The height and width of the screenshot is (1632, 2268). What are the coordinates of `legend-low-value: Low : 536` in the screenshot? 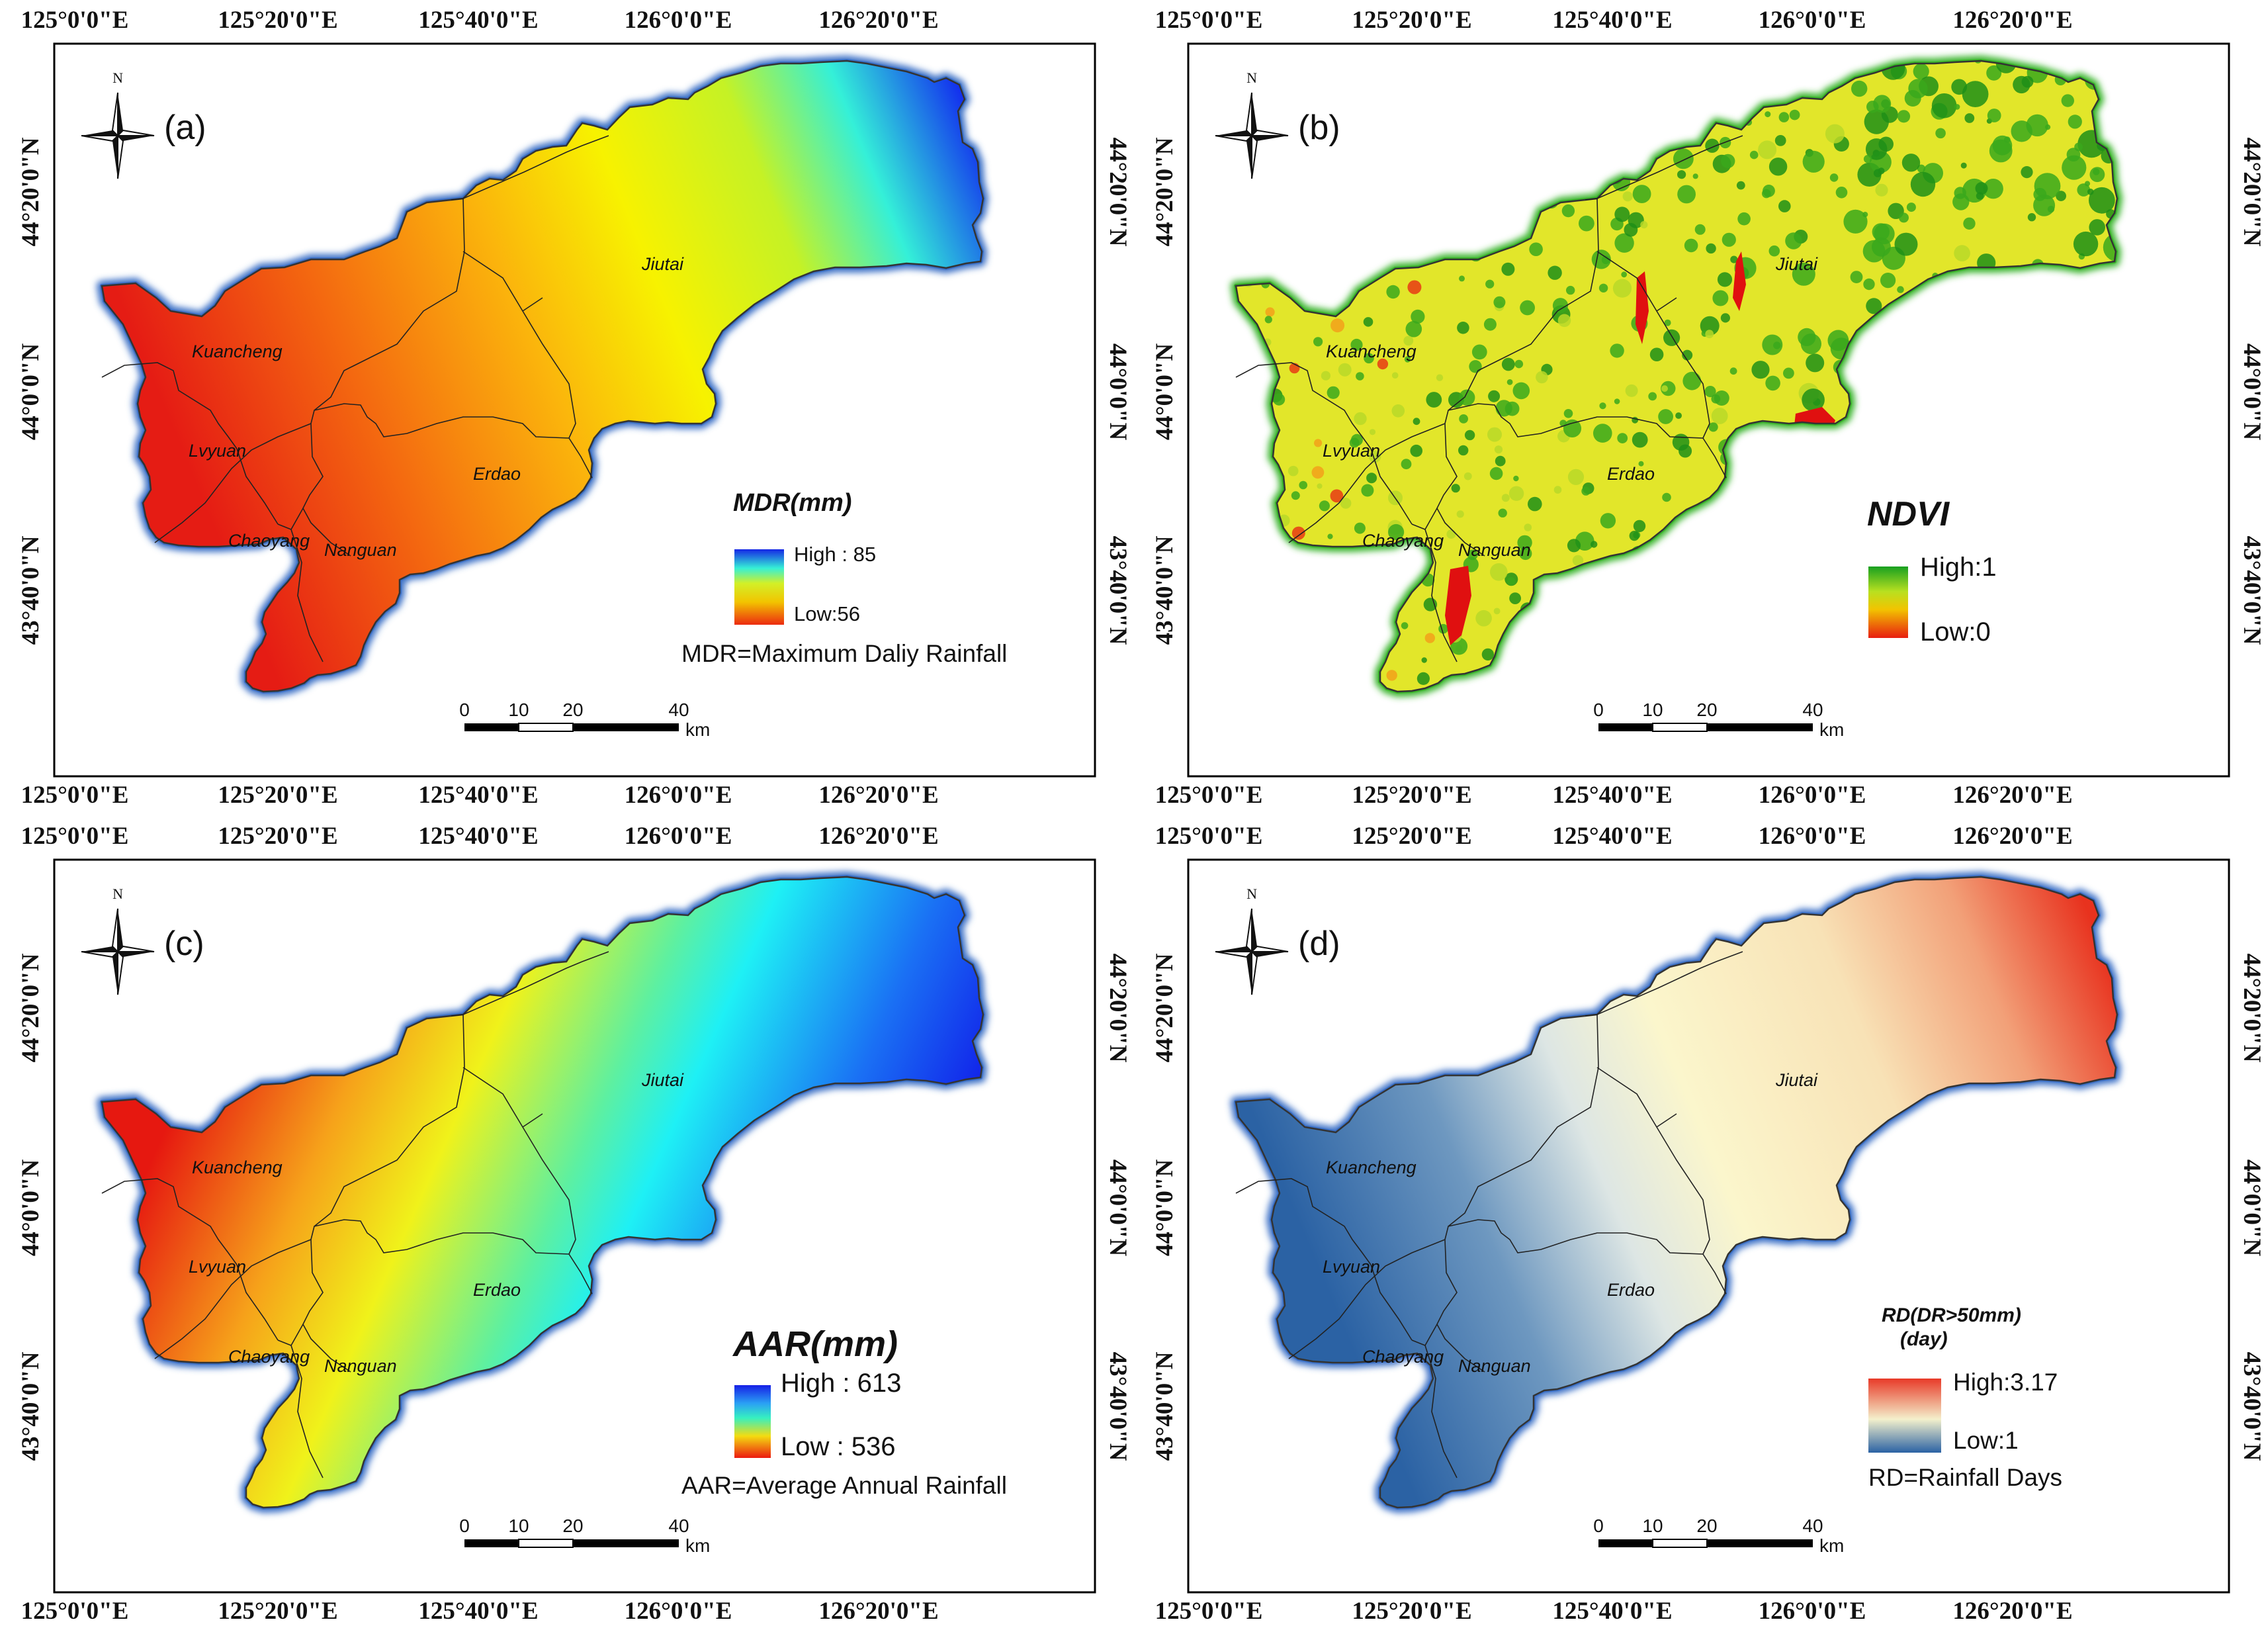 It's located at (838, 1446).